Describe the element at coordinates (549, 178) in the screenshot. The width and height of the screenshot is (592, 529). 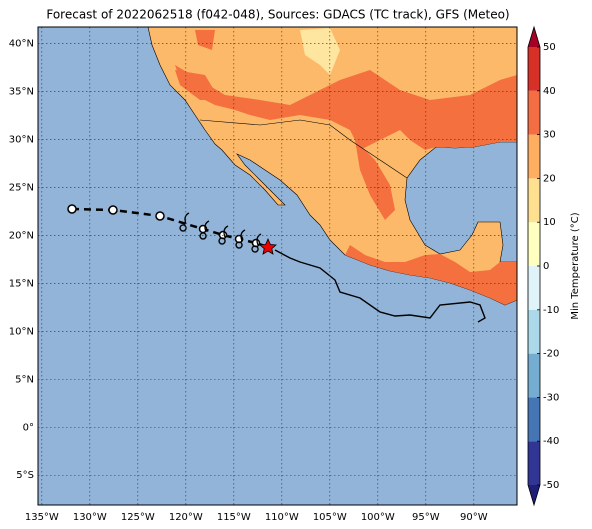
I see `colorbar-tick-label: 20` at that location.